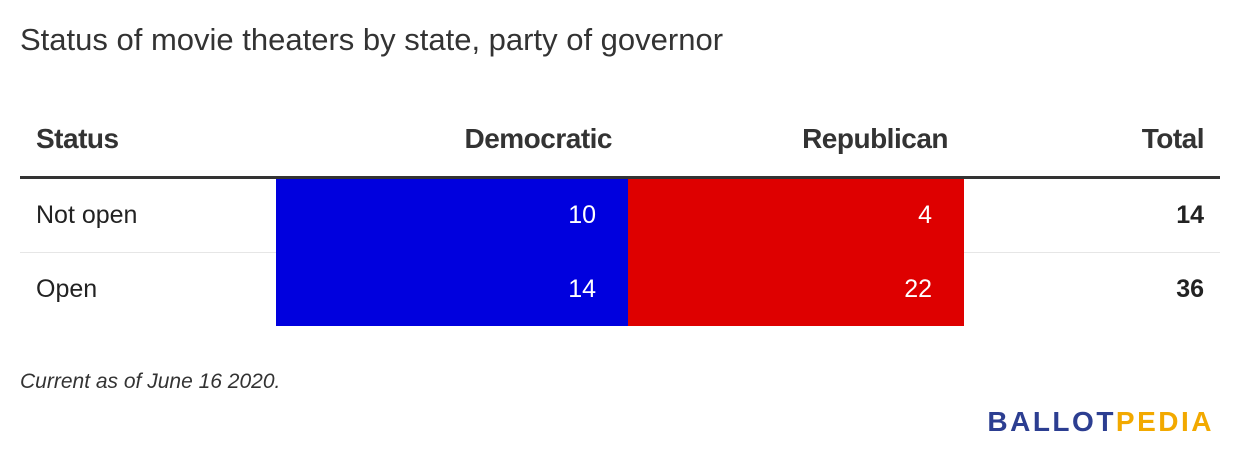 This screenshot has height=468, width=1240. I want to click on total-cell: 36, so click(1190, 289).